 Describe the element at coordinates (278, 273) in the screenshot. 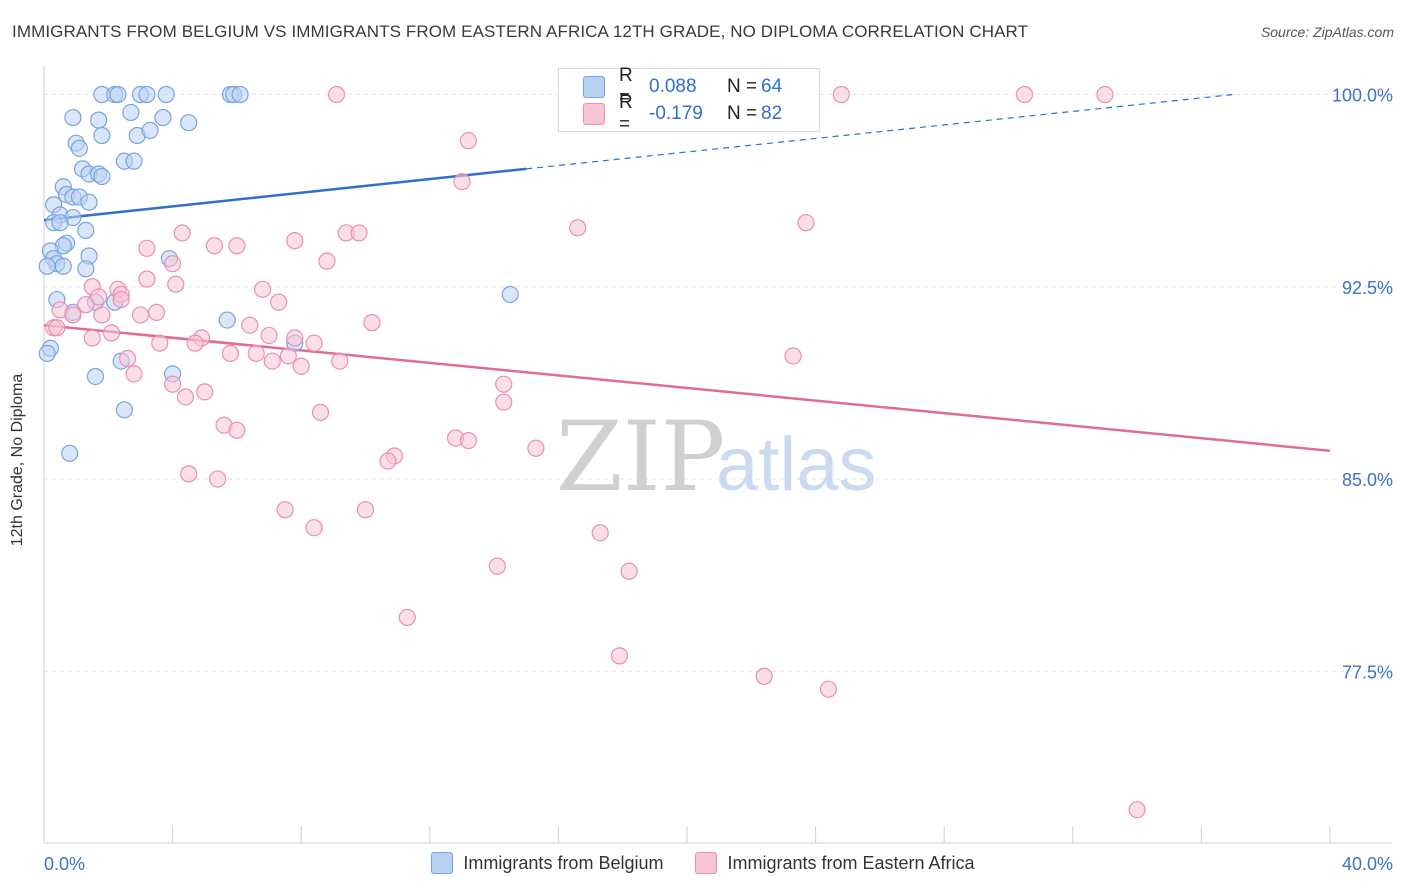

I see `points-belgium` at that location.